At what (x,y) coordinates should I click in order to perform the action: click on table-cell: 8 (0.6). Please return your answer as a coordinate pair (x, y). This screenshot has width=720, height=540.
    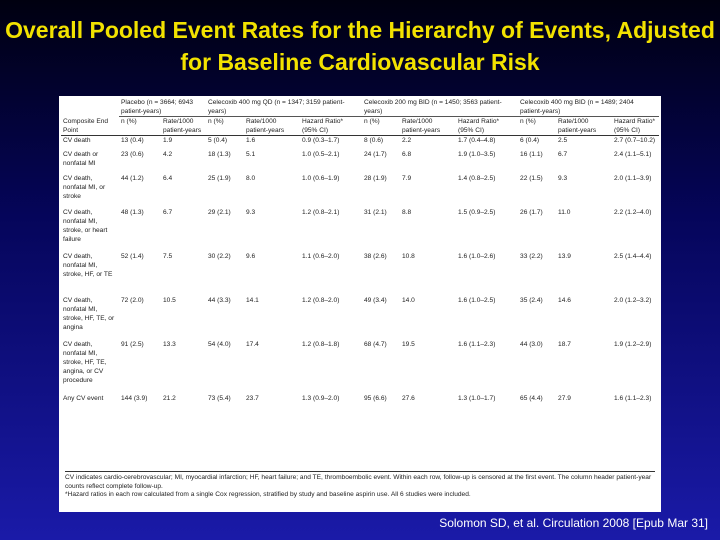
    Looking at the image, I should click on (374, 140).